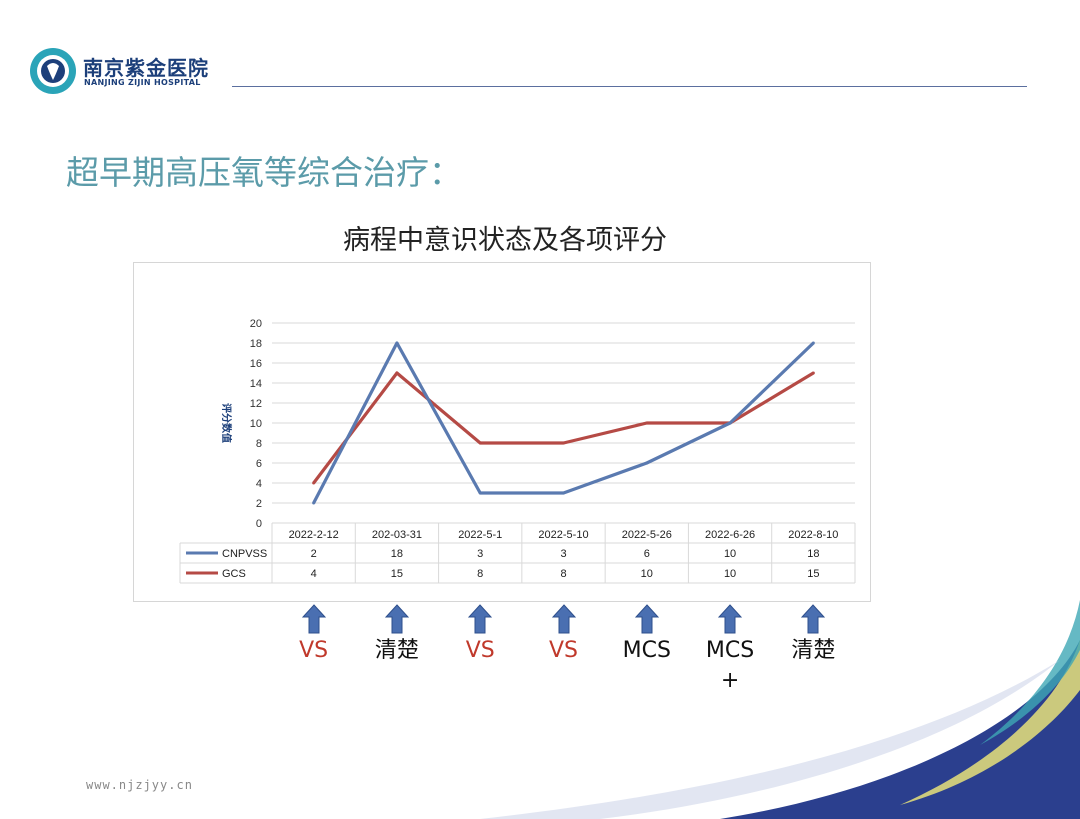 Image resolution: width=1080 pixels, height=819 pixels. I want to click on data-table-value: 6, so click(647, 554).